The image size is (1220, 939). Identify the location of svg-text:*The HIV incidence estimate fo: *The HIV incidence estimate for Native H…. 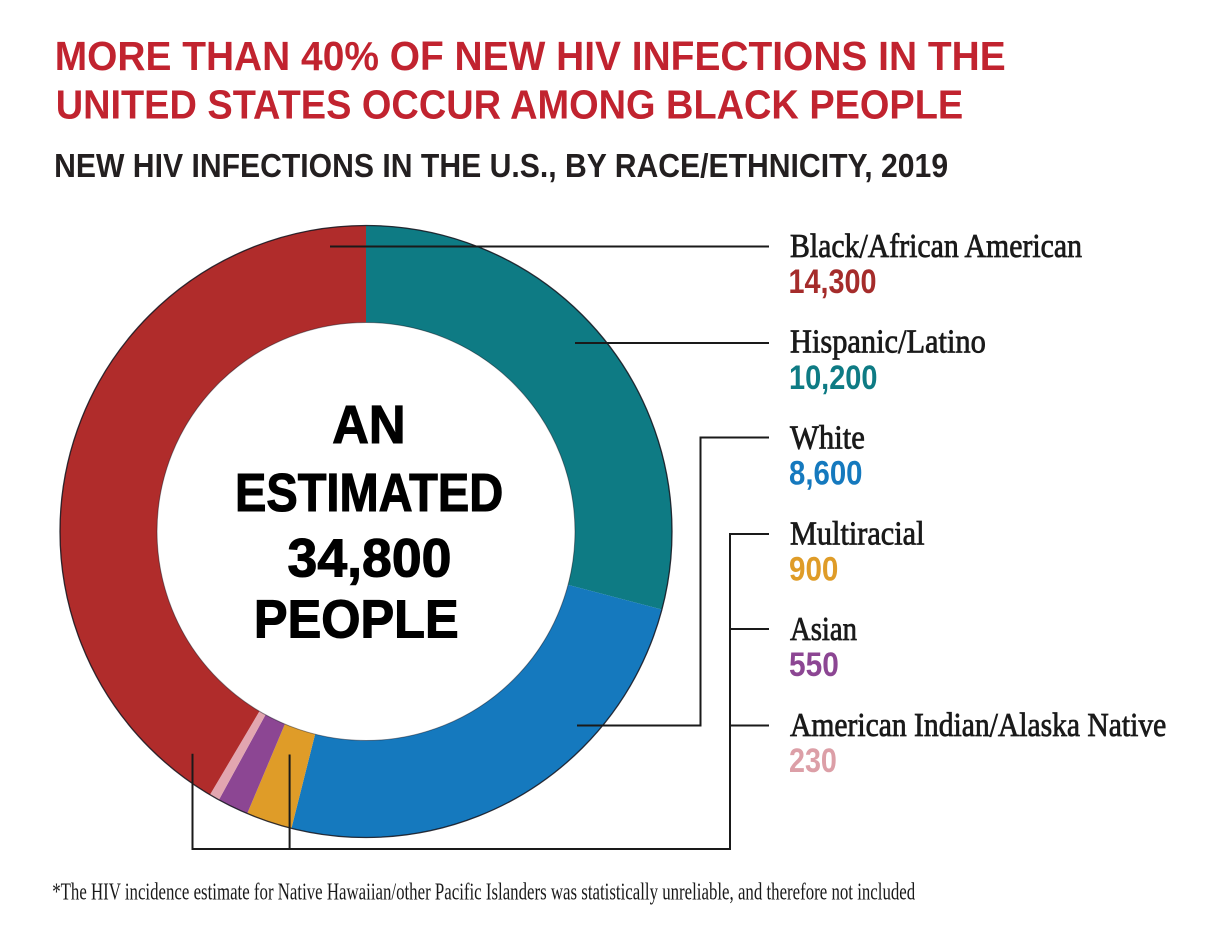
(483, 892).